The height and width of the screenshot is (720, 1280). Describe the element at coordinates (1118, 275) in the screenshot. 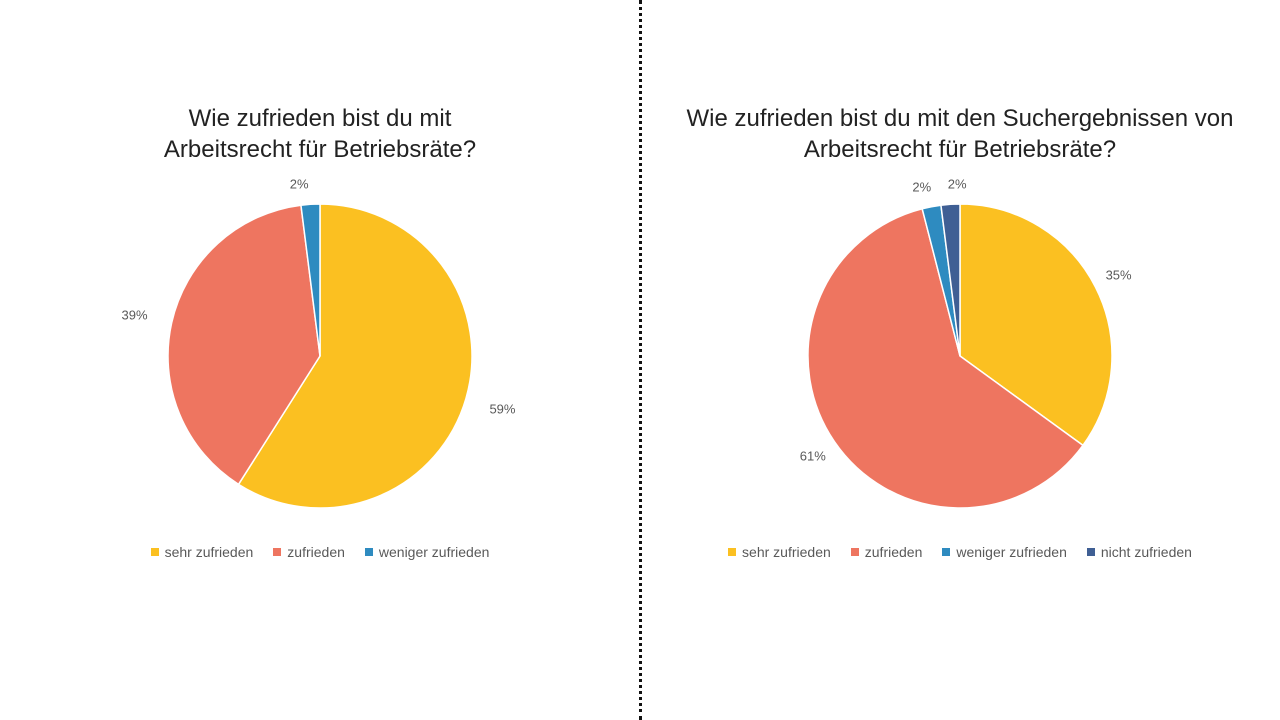

I see `data-label: 35%` at that location.